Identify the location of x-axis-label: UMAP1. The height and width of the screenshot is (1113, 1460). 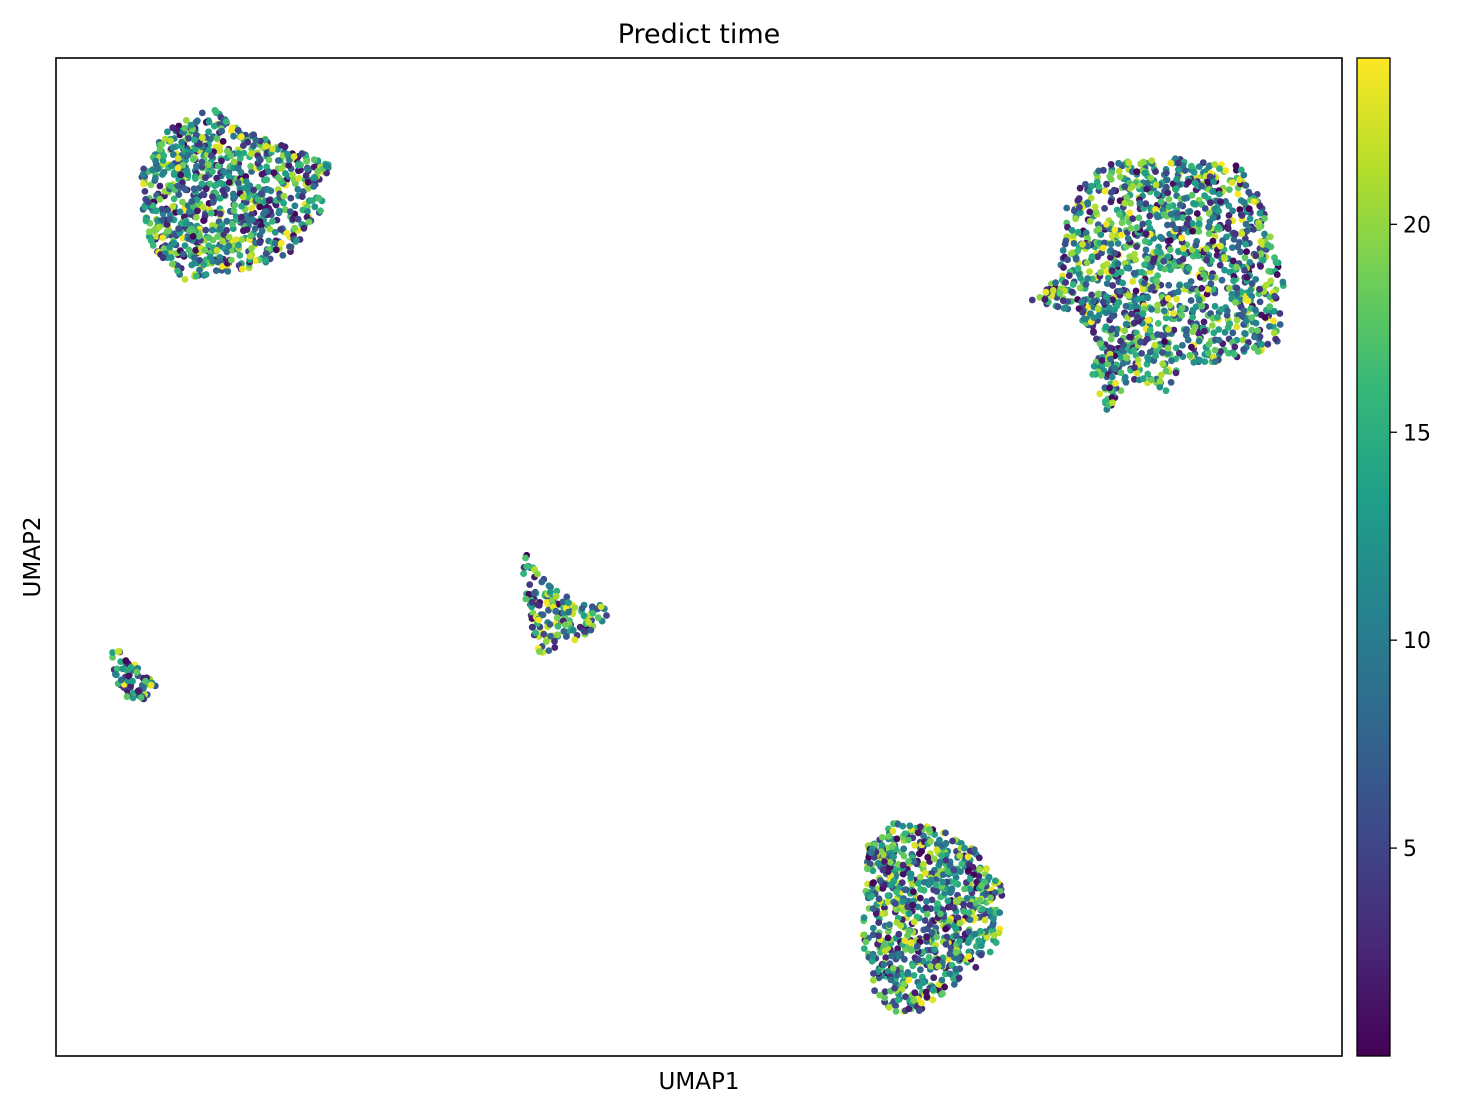
(699, 1082).